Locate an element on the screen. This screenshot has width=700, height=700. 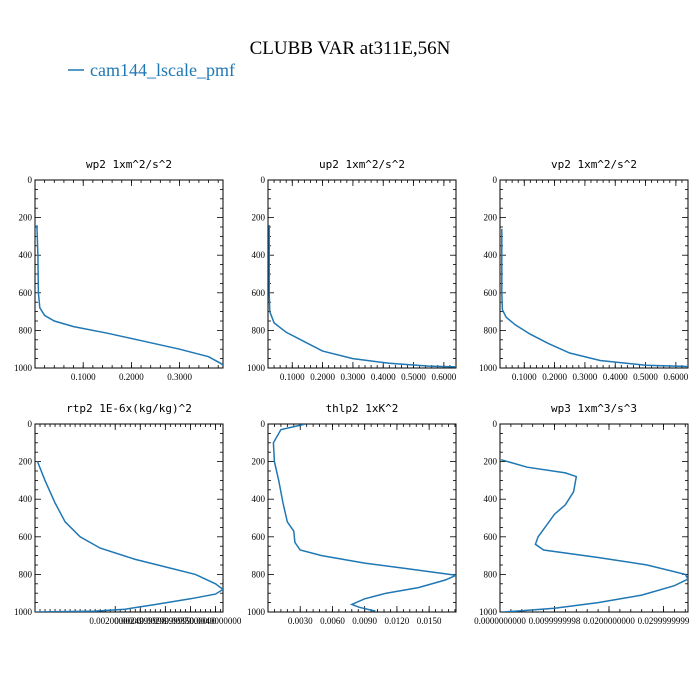
x-tick-label: 0.0000000000 is located at coordinates (500, 621).